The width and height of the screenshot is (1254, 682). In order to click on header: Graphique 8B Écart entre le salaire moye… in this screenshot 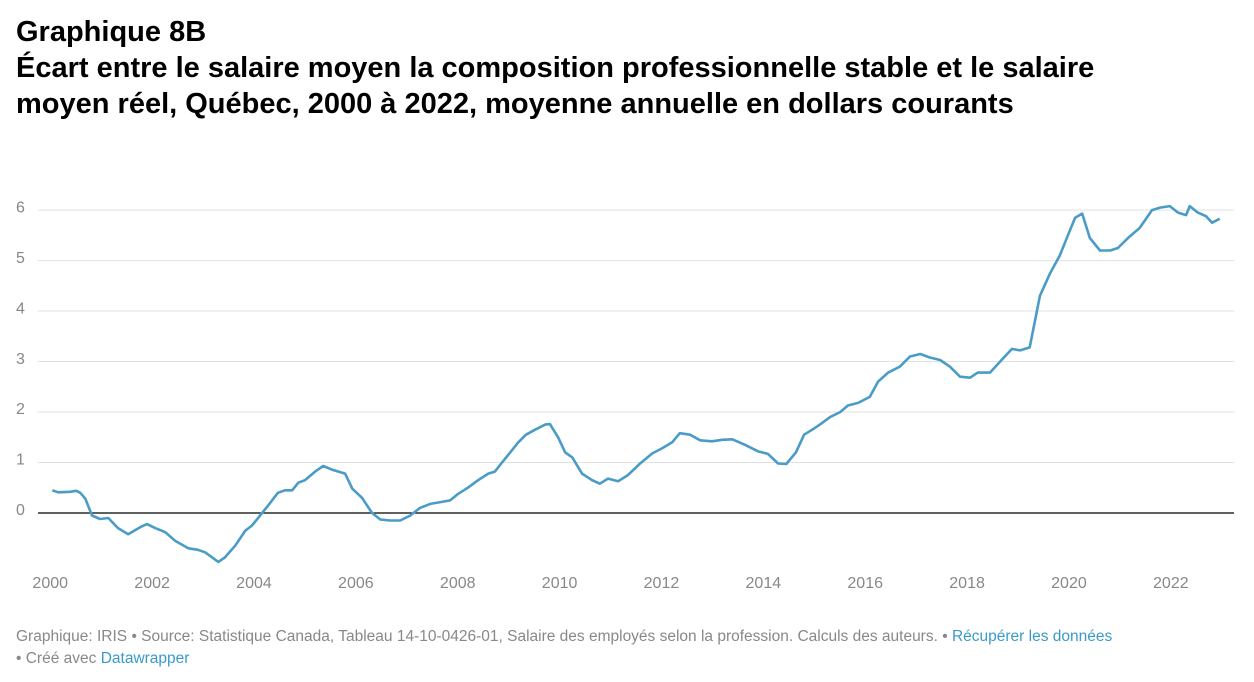, I will do `click(591, 68)`.